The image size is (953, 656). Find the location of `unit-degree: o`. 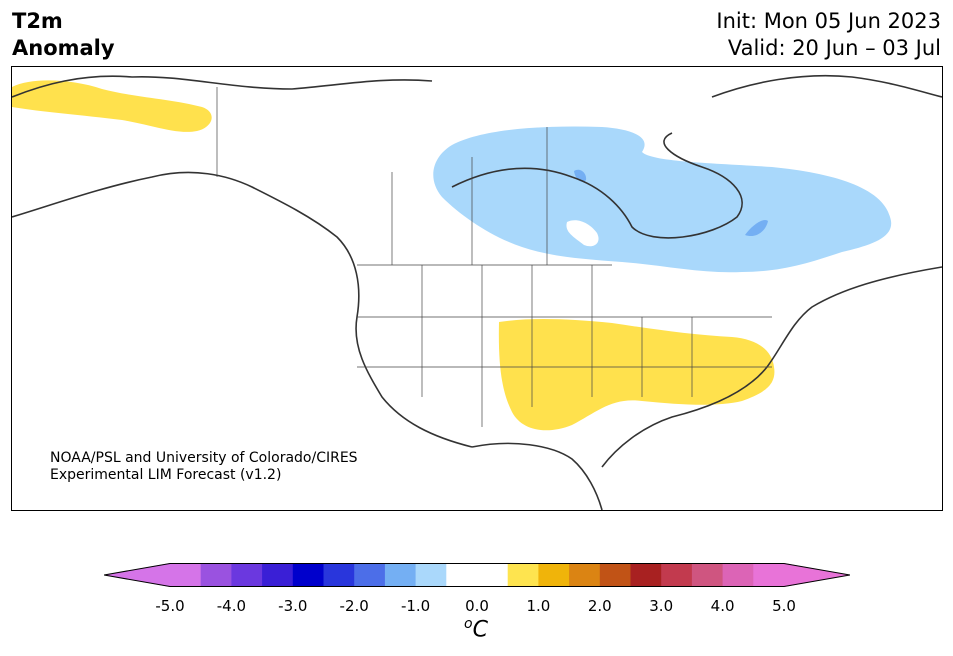

unit-degree: o is located at coordinates (468, 624).